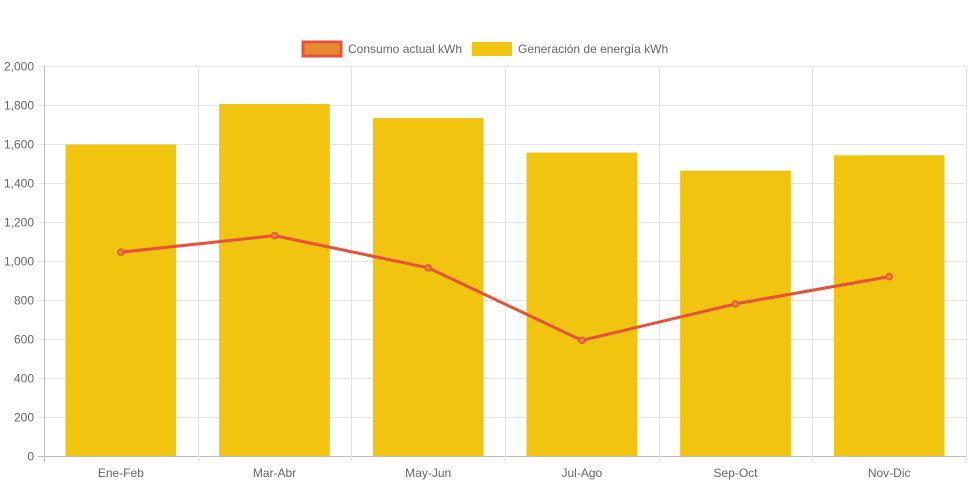 This screenshot has width=971, height=485. Describe the element at coordinates (889, 473) in the screenshot. I see `x-tick-label: Nov-Dic` at that location.